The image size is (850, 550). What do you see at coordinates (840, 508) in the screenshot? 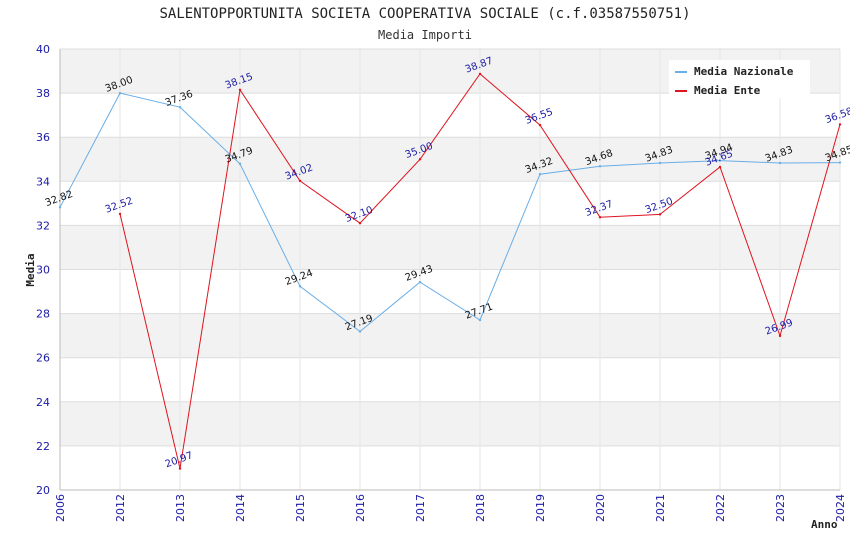
I see `x-tick-label: 2024` at bounding box center [840, 508].